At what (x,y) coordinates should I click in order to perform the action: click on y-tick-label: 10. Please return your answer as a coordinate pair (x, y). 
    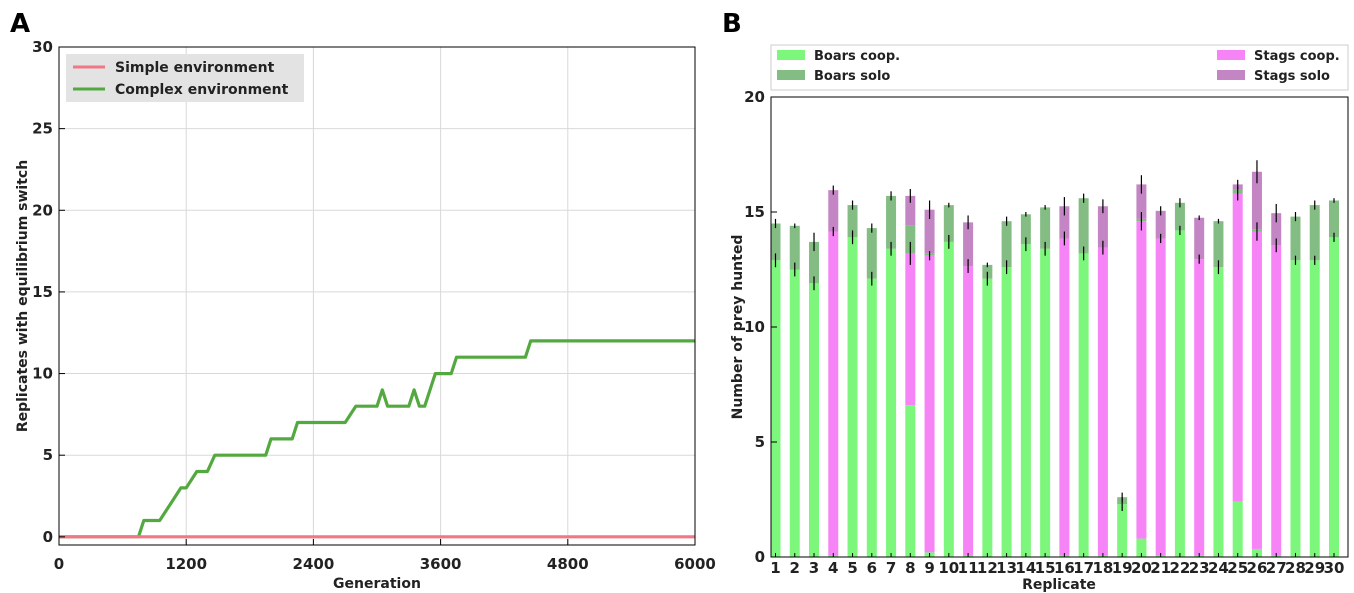
    Looking at the image, I should click on (754, 327).